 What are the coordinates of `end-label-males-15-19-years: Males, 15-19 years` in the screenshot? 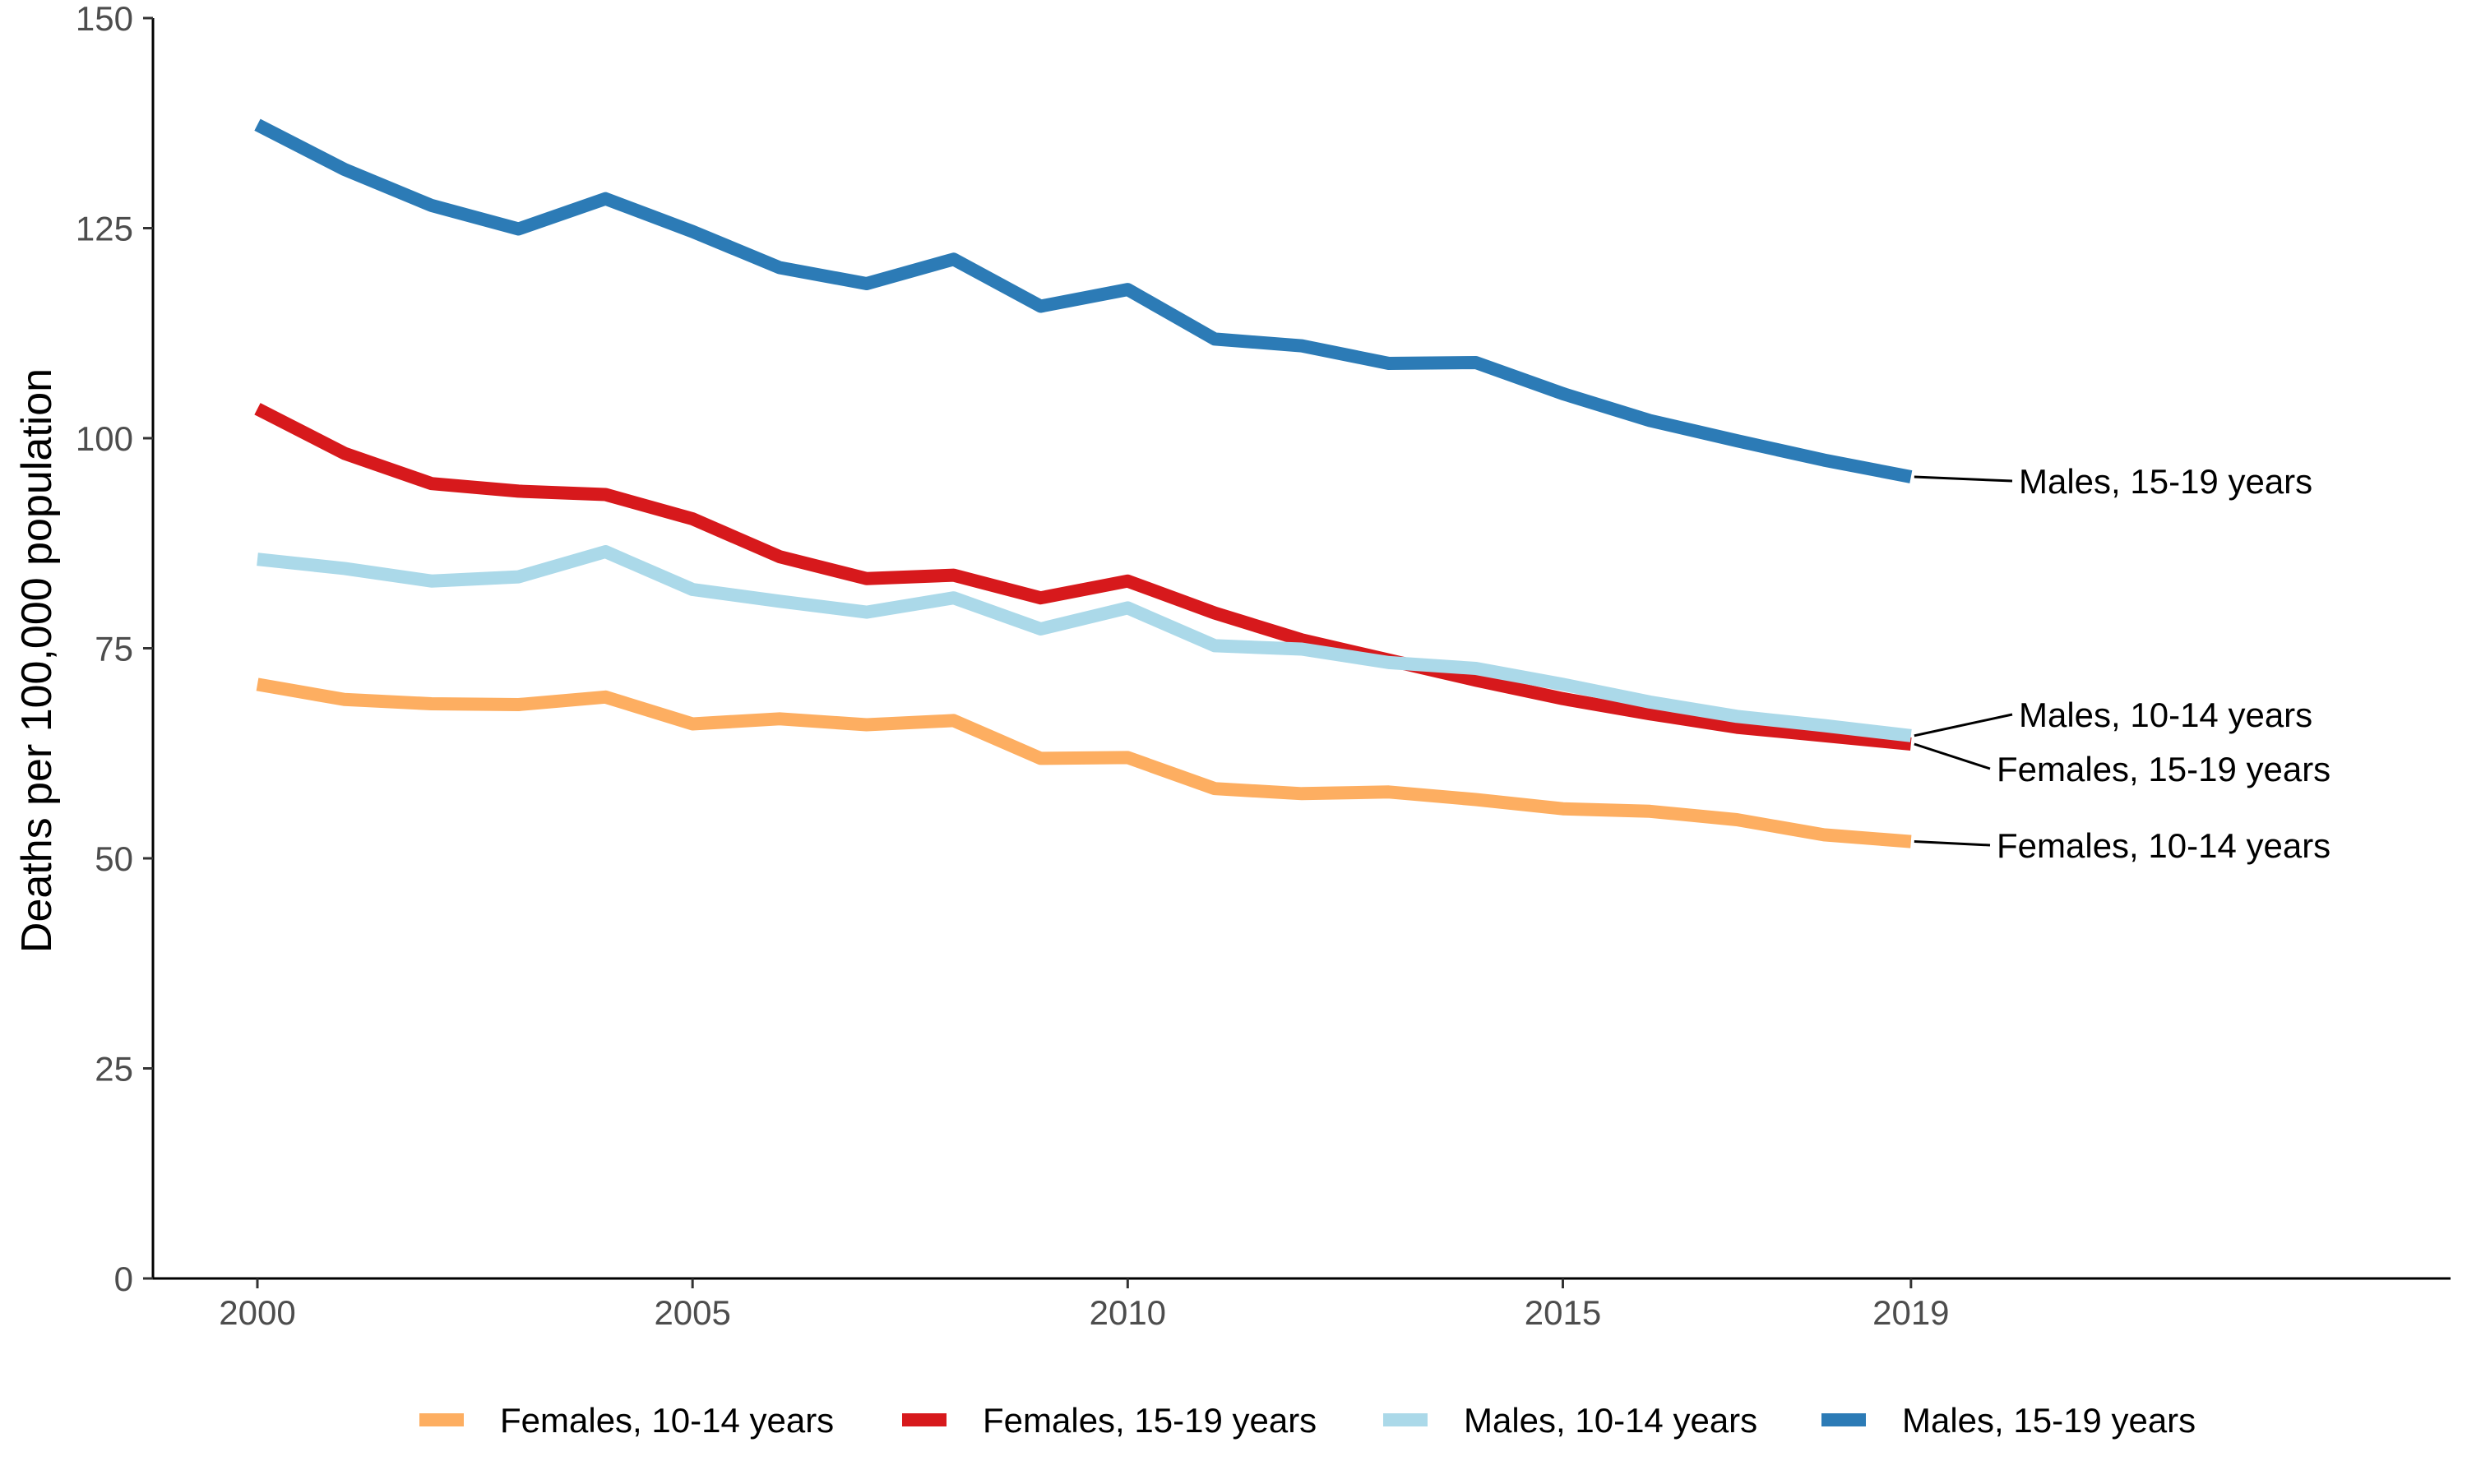 It's located at (2165, 481).